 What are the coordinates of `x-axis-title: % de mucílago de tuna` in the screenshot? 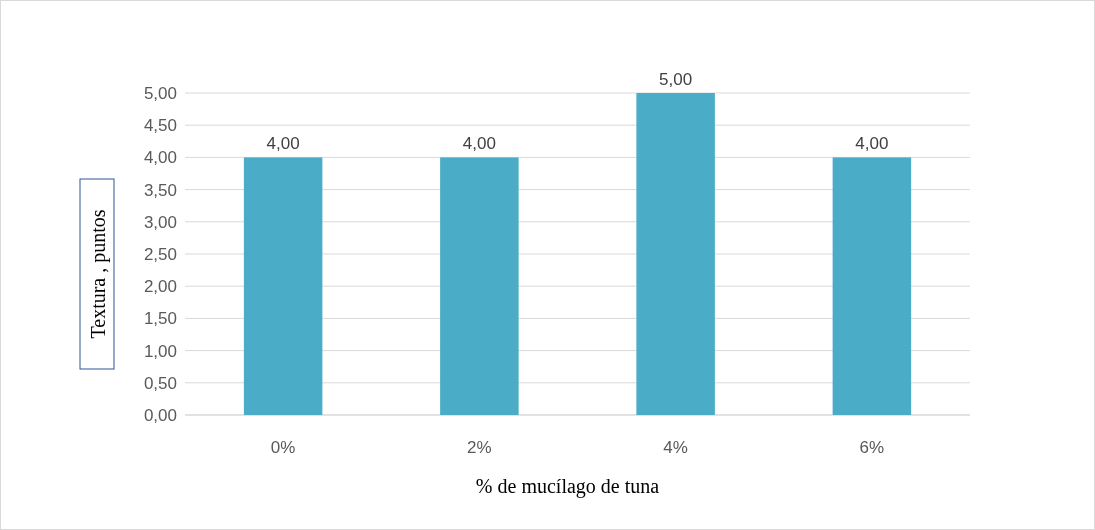 It's located at (567, 486).